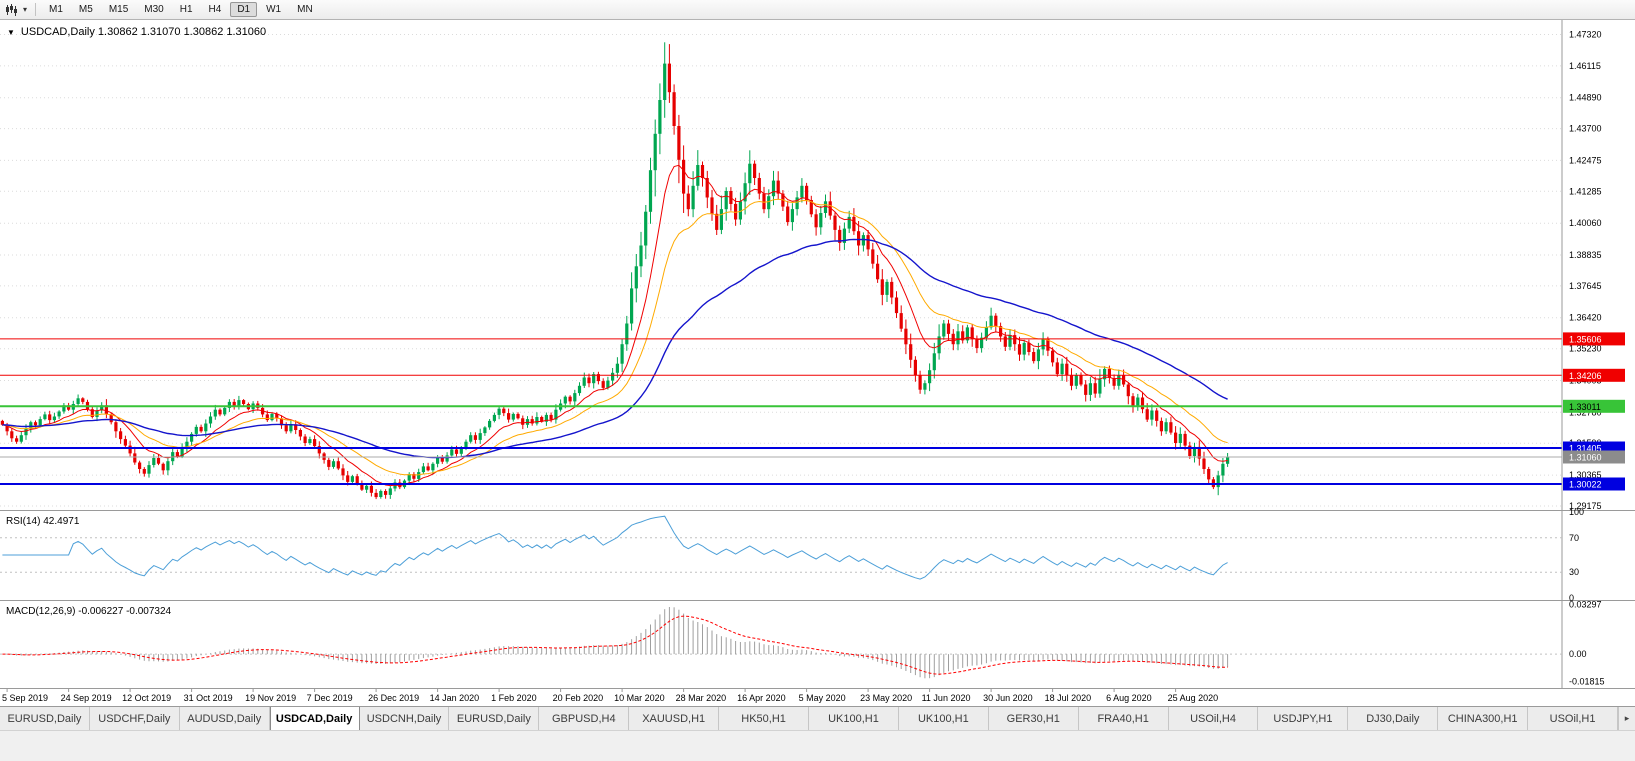  I want to click on chart-tab-dj30-daily: DJ30,Daily, so click(1393, 718).